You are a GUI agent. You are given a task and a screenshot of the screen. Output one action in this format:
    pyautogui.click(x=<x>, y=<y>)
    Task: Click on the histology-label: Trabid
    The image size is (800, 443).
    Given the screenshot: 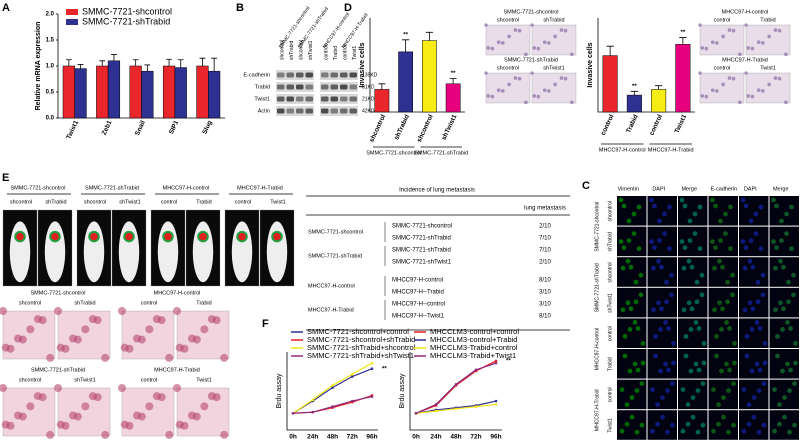 What is the action you would take?
    pyautogui.click(x=203, y=303)
    